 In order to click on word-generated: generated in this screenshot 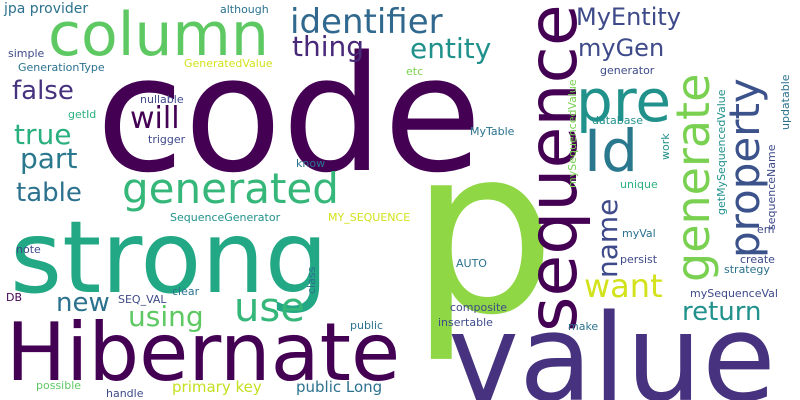, I will do `click(230, 188)`.